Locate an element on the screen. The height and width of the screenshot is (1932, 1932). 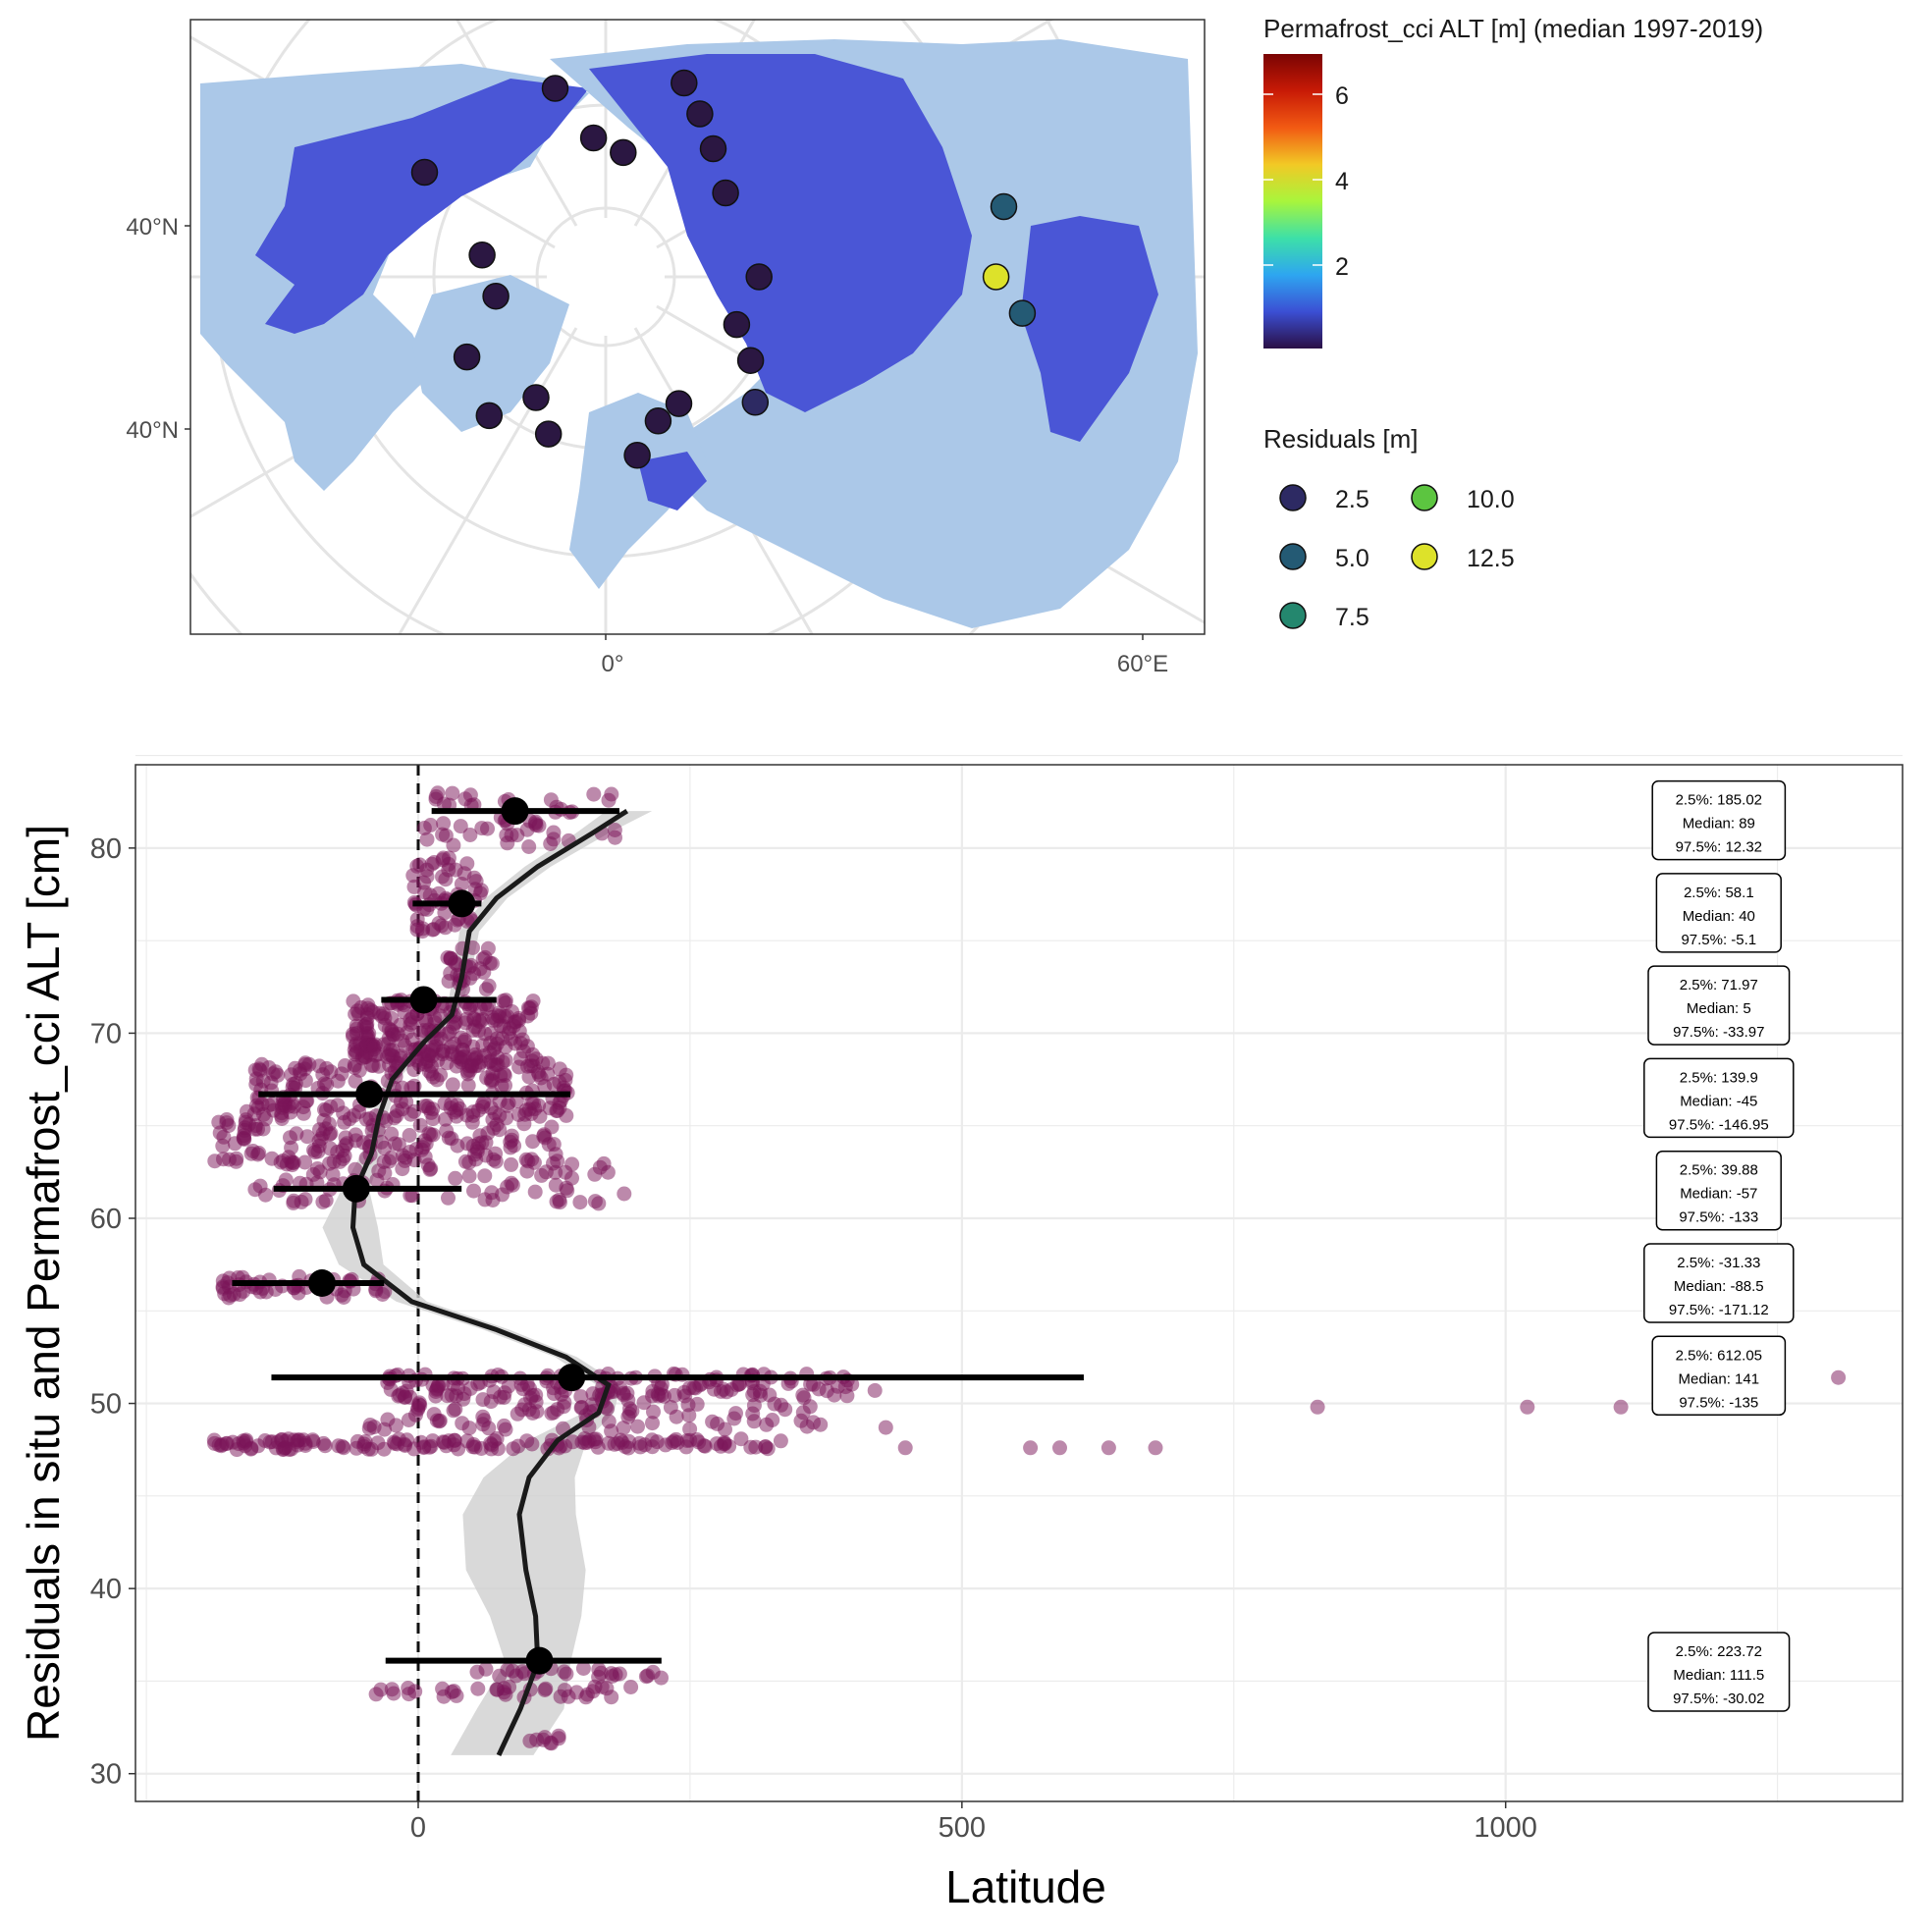
x-tick-label: 1000 is located at coordinates (1505, 1828).